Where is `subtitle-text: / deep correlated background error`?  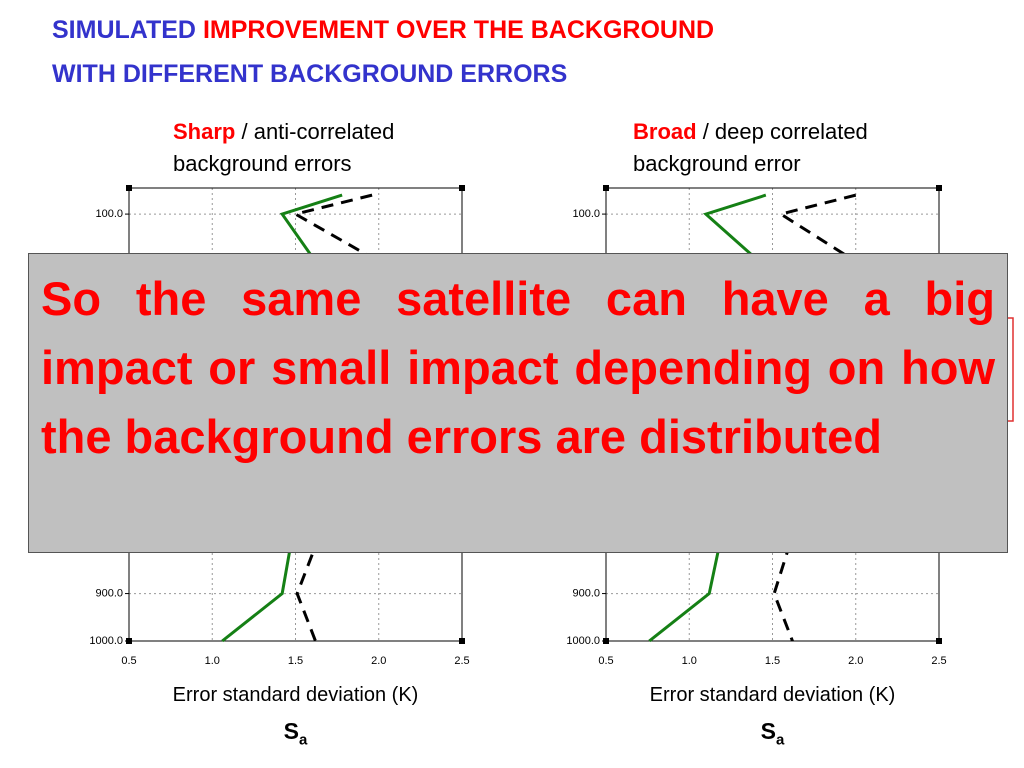 subtitle-text: / deep correlated background error is located at coordinates (750, 147).